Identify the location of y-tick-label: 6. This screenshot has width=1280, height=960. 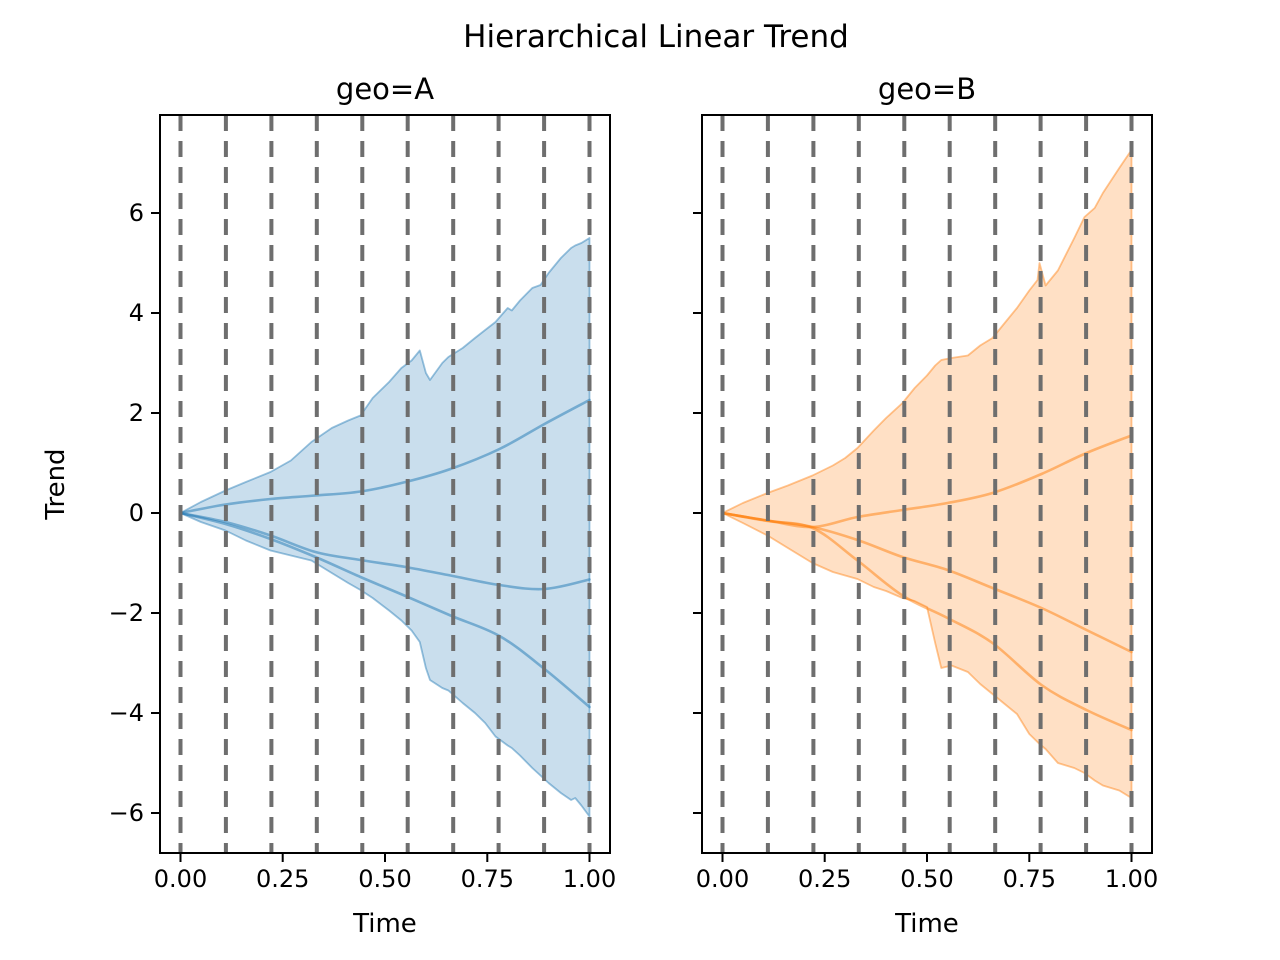
(136, 213).